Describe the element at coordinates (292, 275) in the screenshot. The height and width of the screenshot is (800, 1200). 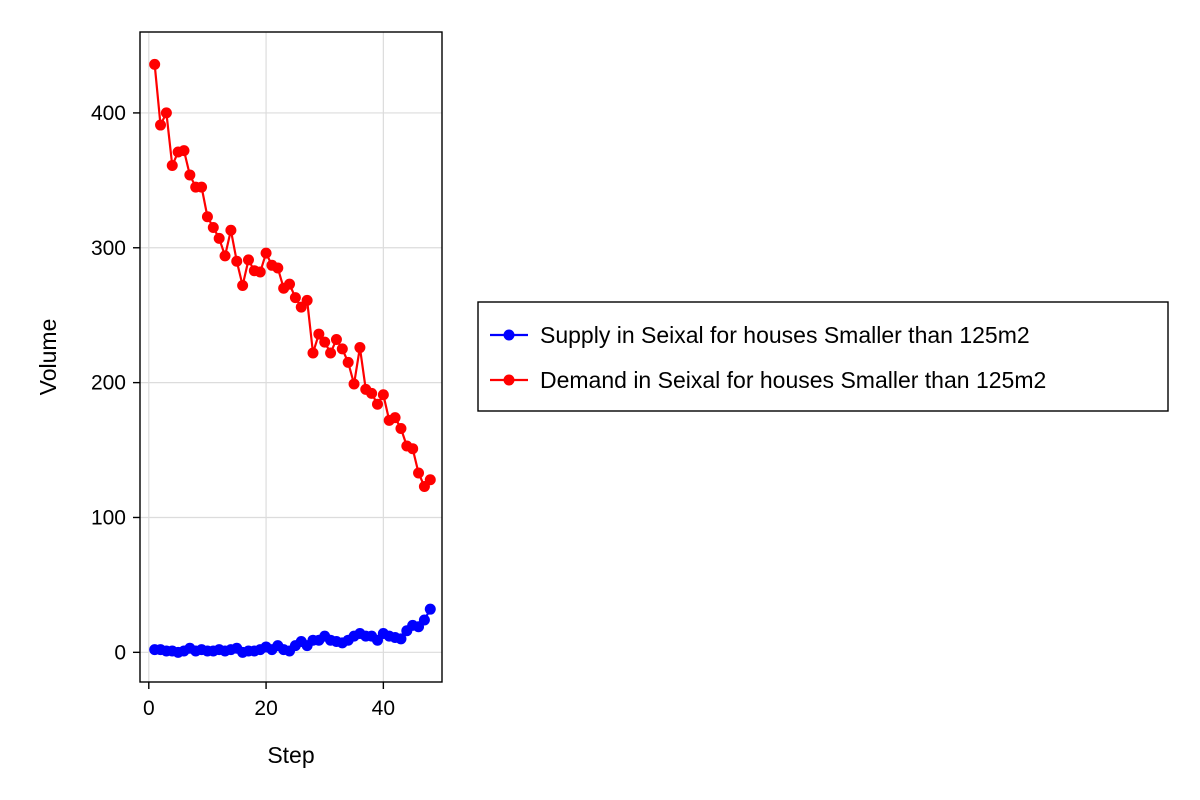
I see `series-demand` at that location.